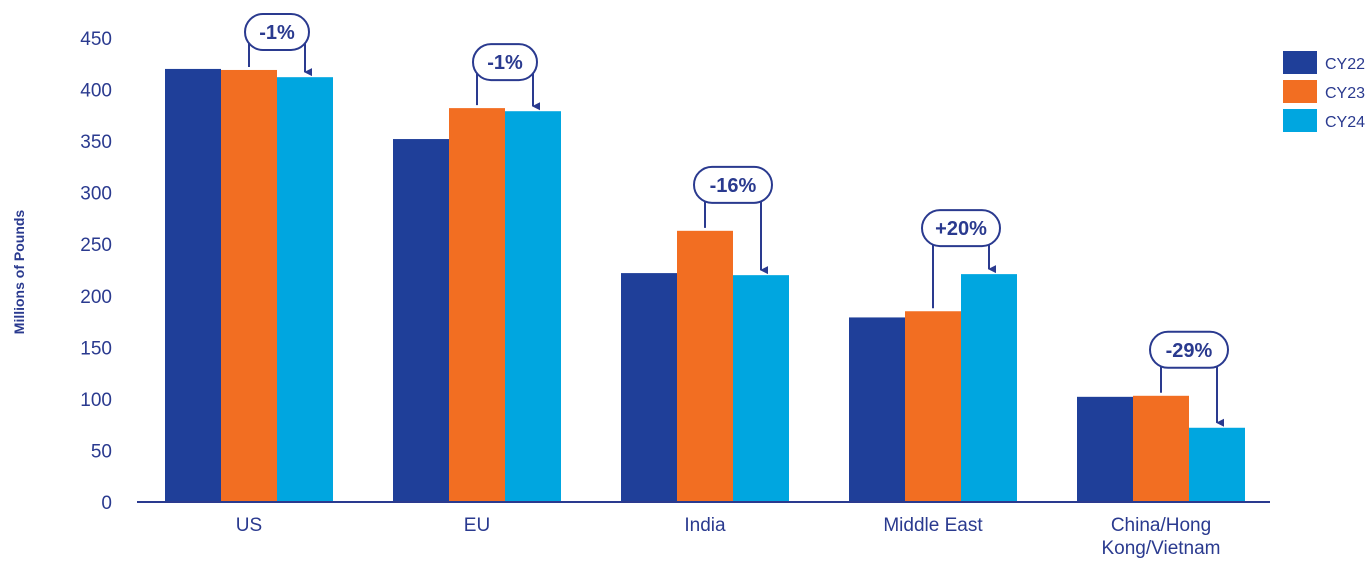  What do you see at coordinates (477, 525) in the screenshot?
I see `x-tick-label: EU` at bounding box center [477, 525].